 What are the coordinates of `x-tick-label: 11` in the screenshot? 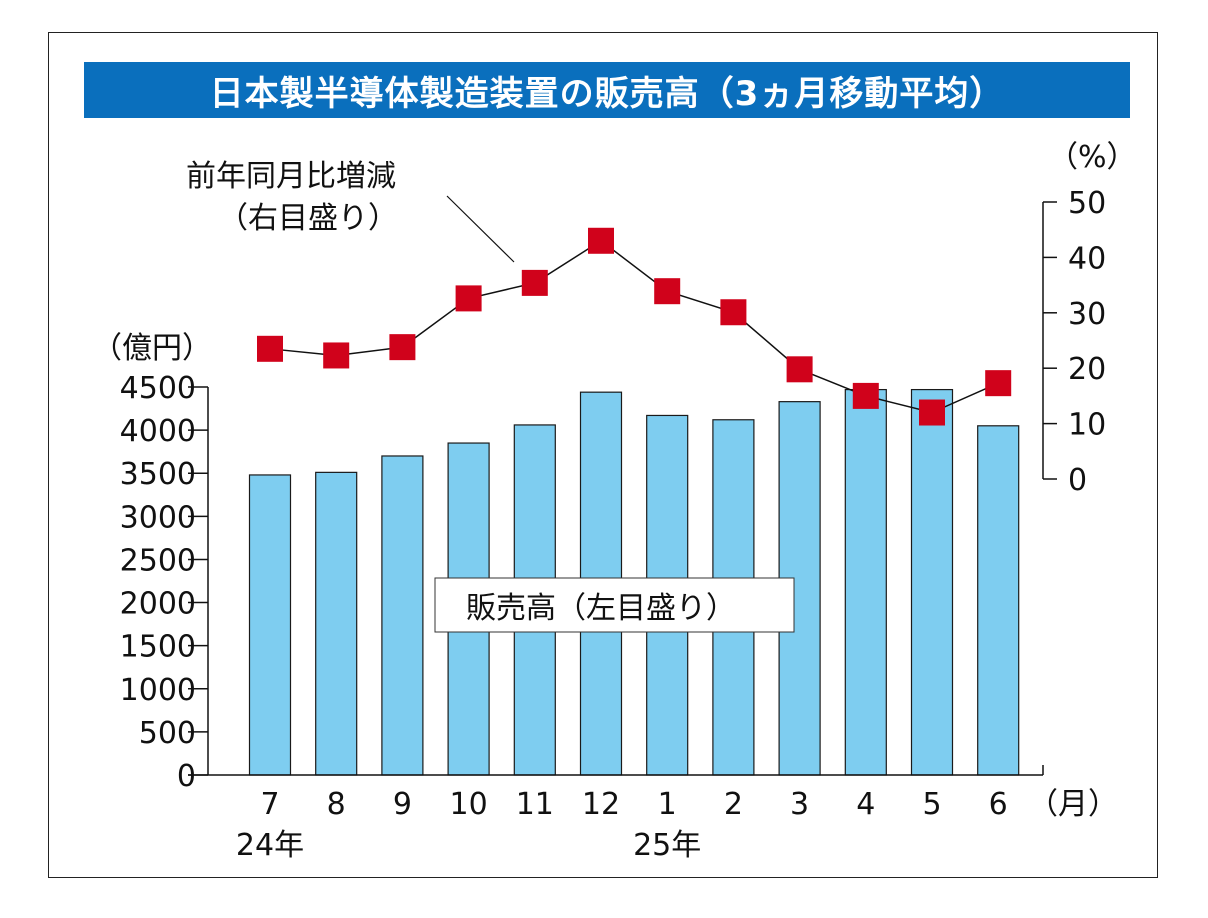 It's located at (535, 804).